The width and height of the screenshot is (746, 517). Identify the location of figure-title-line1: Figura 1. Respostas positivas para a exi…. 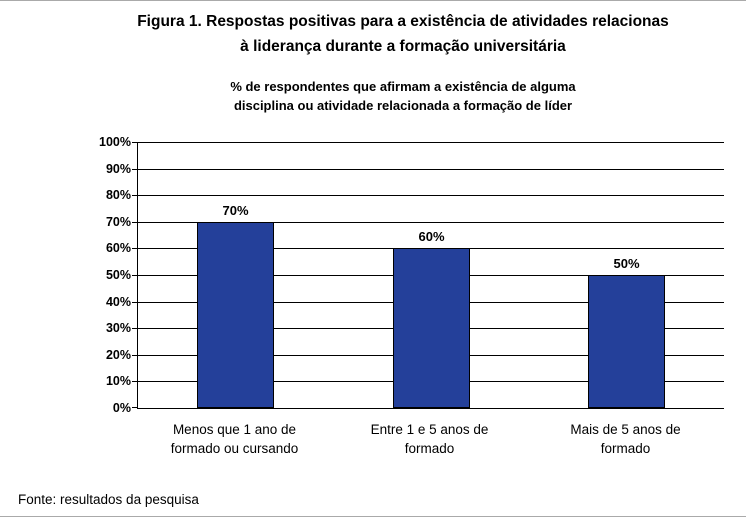
(403, 21).